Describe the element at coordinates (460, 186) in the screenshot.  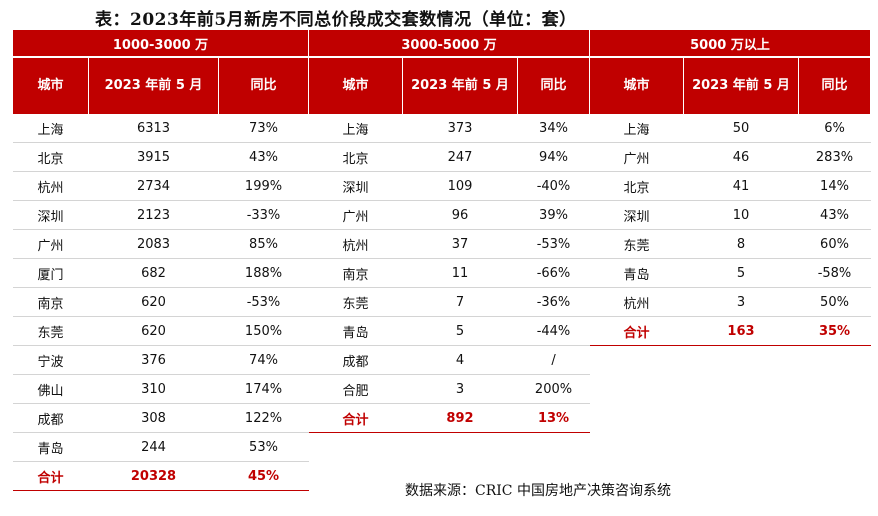
I see `cell-value: 109` at that location.